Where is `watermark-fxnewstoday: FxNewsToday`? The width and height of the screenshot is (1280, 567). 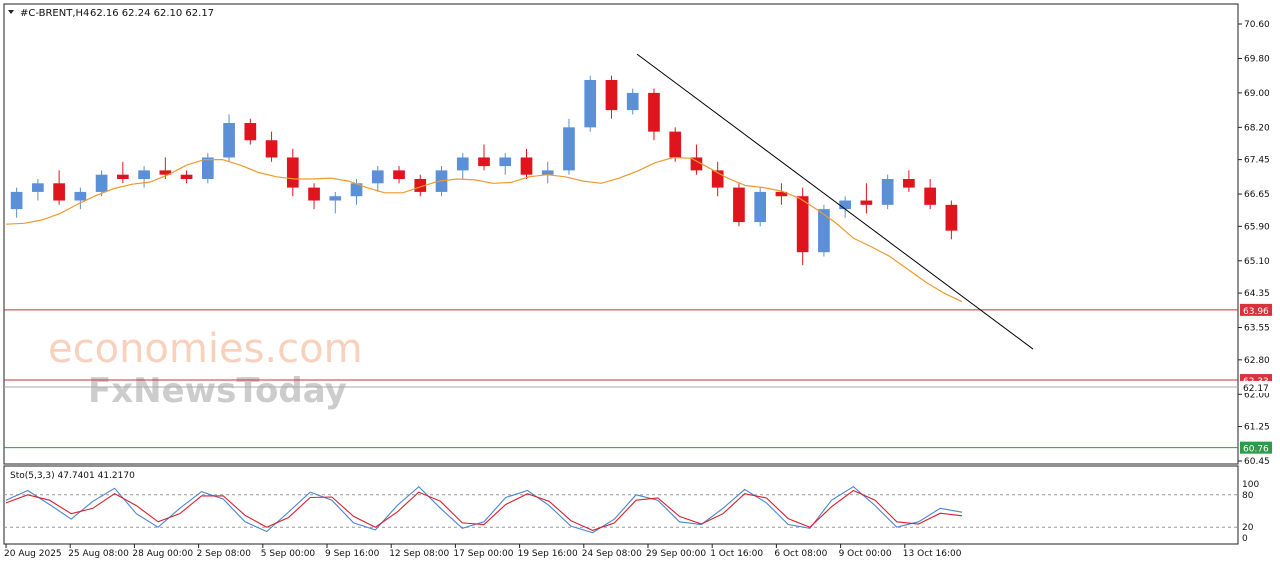 watermark-fxnewstoday: FxNewsToday is located at coordinates (217, 391).